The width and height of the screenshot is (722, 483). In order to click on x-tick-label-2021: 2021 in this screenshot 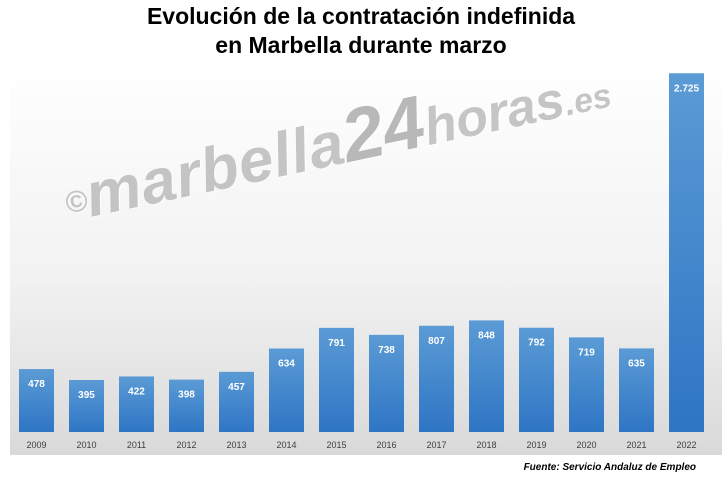, I will do `click(636, 445)`.